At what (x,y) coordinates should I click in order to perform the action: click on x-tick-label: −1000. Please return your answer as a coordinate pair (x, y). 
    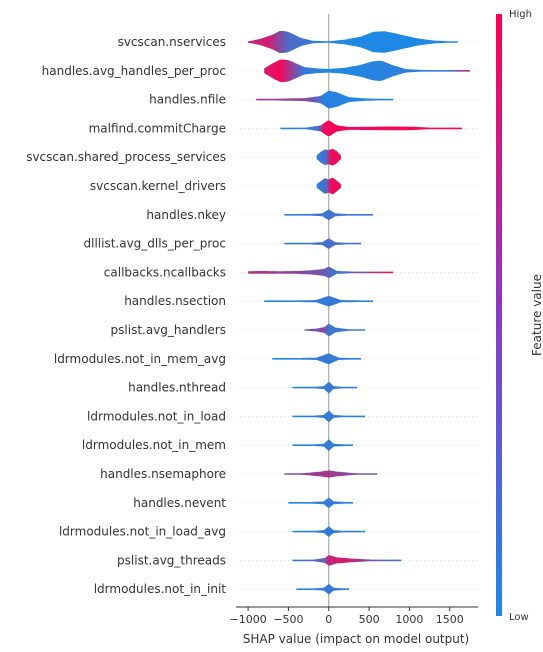
    Looking at the image, I should click on (247, 619).